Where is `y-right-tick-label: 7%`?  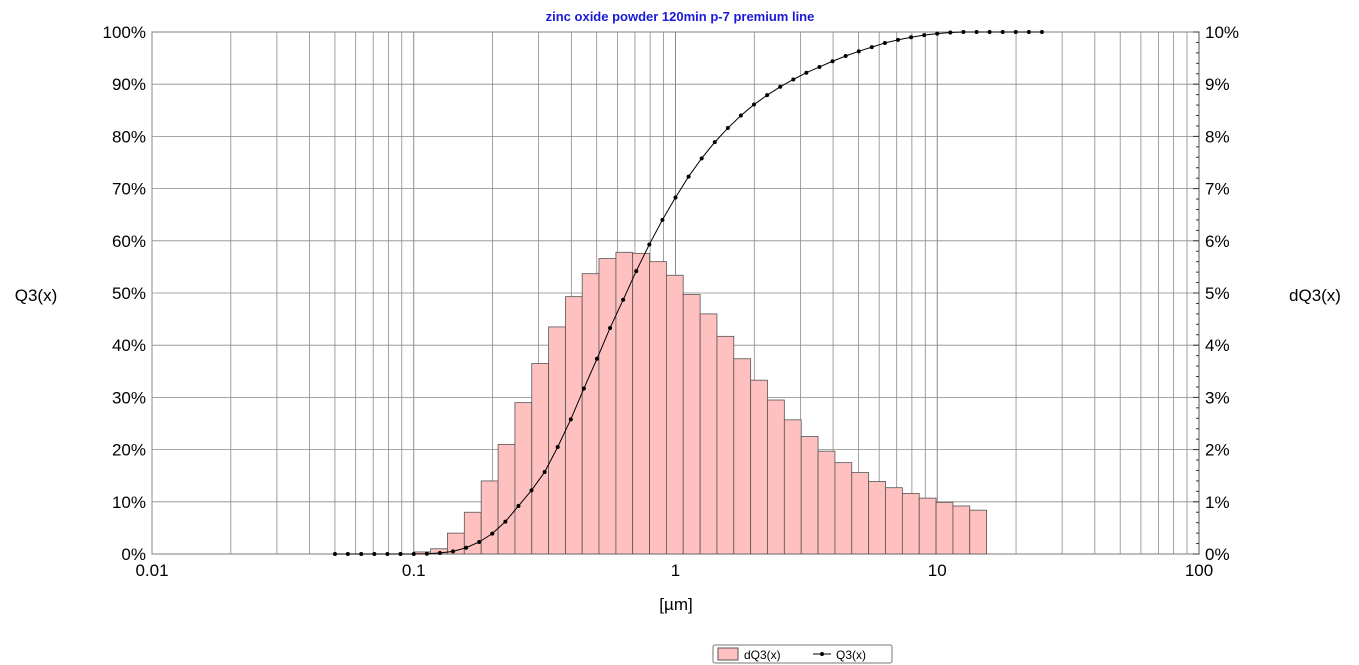
y-right-tick-label: 7% is located at coordinates (1217, 189).